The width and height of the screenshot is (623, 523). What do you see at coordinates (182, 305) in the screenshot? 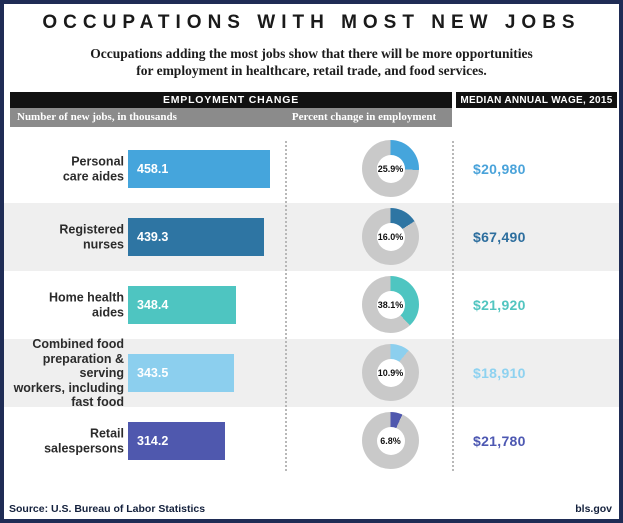
I see `jobs-bar: 348.4` at bounding box center [182, 305].